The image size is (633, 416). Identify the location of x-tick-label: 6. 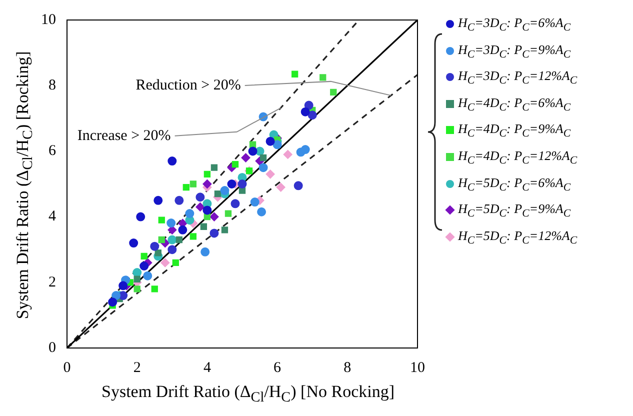
(278, 368).